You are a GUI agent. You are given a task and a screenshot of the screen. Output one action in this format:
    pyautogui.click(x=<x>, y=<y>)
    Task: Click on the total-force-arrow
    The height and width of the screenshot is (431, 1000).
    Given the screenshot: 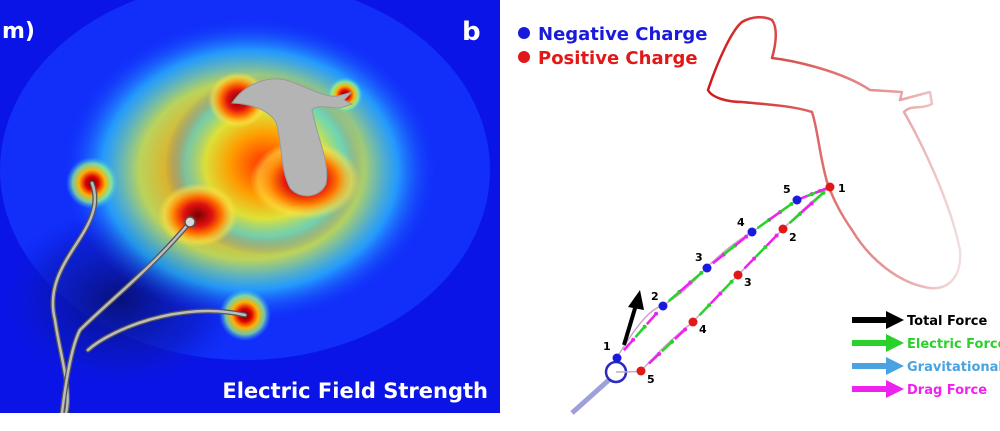 What is the action you would take?
    pyautogui.click(x=630, y=325)
    